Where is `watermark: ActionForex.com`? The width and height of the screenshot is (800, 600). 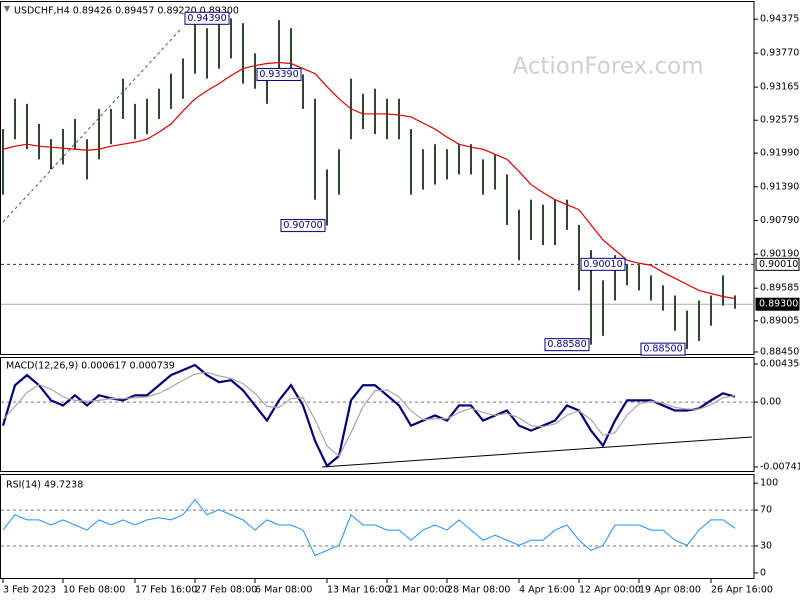 watermark: ActionForex.com is located at coordinates (607, 67).